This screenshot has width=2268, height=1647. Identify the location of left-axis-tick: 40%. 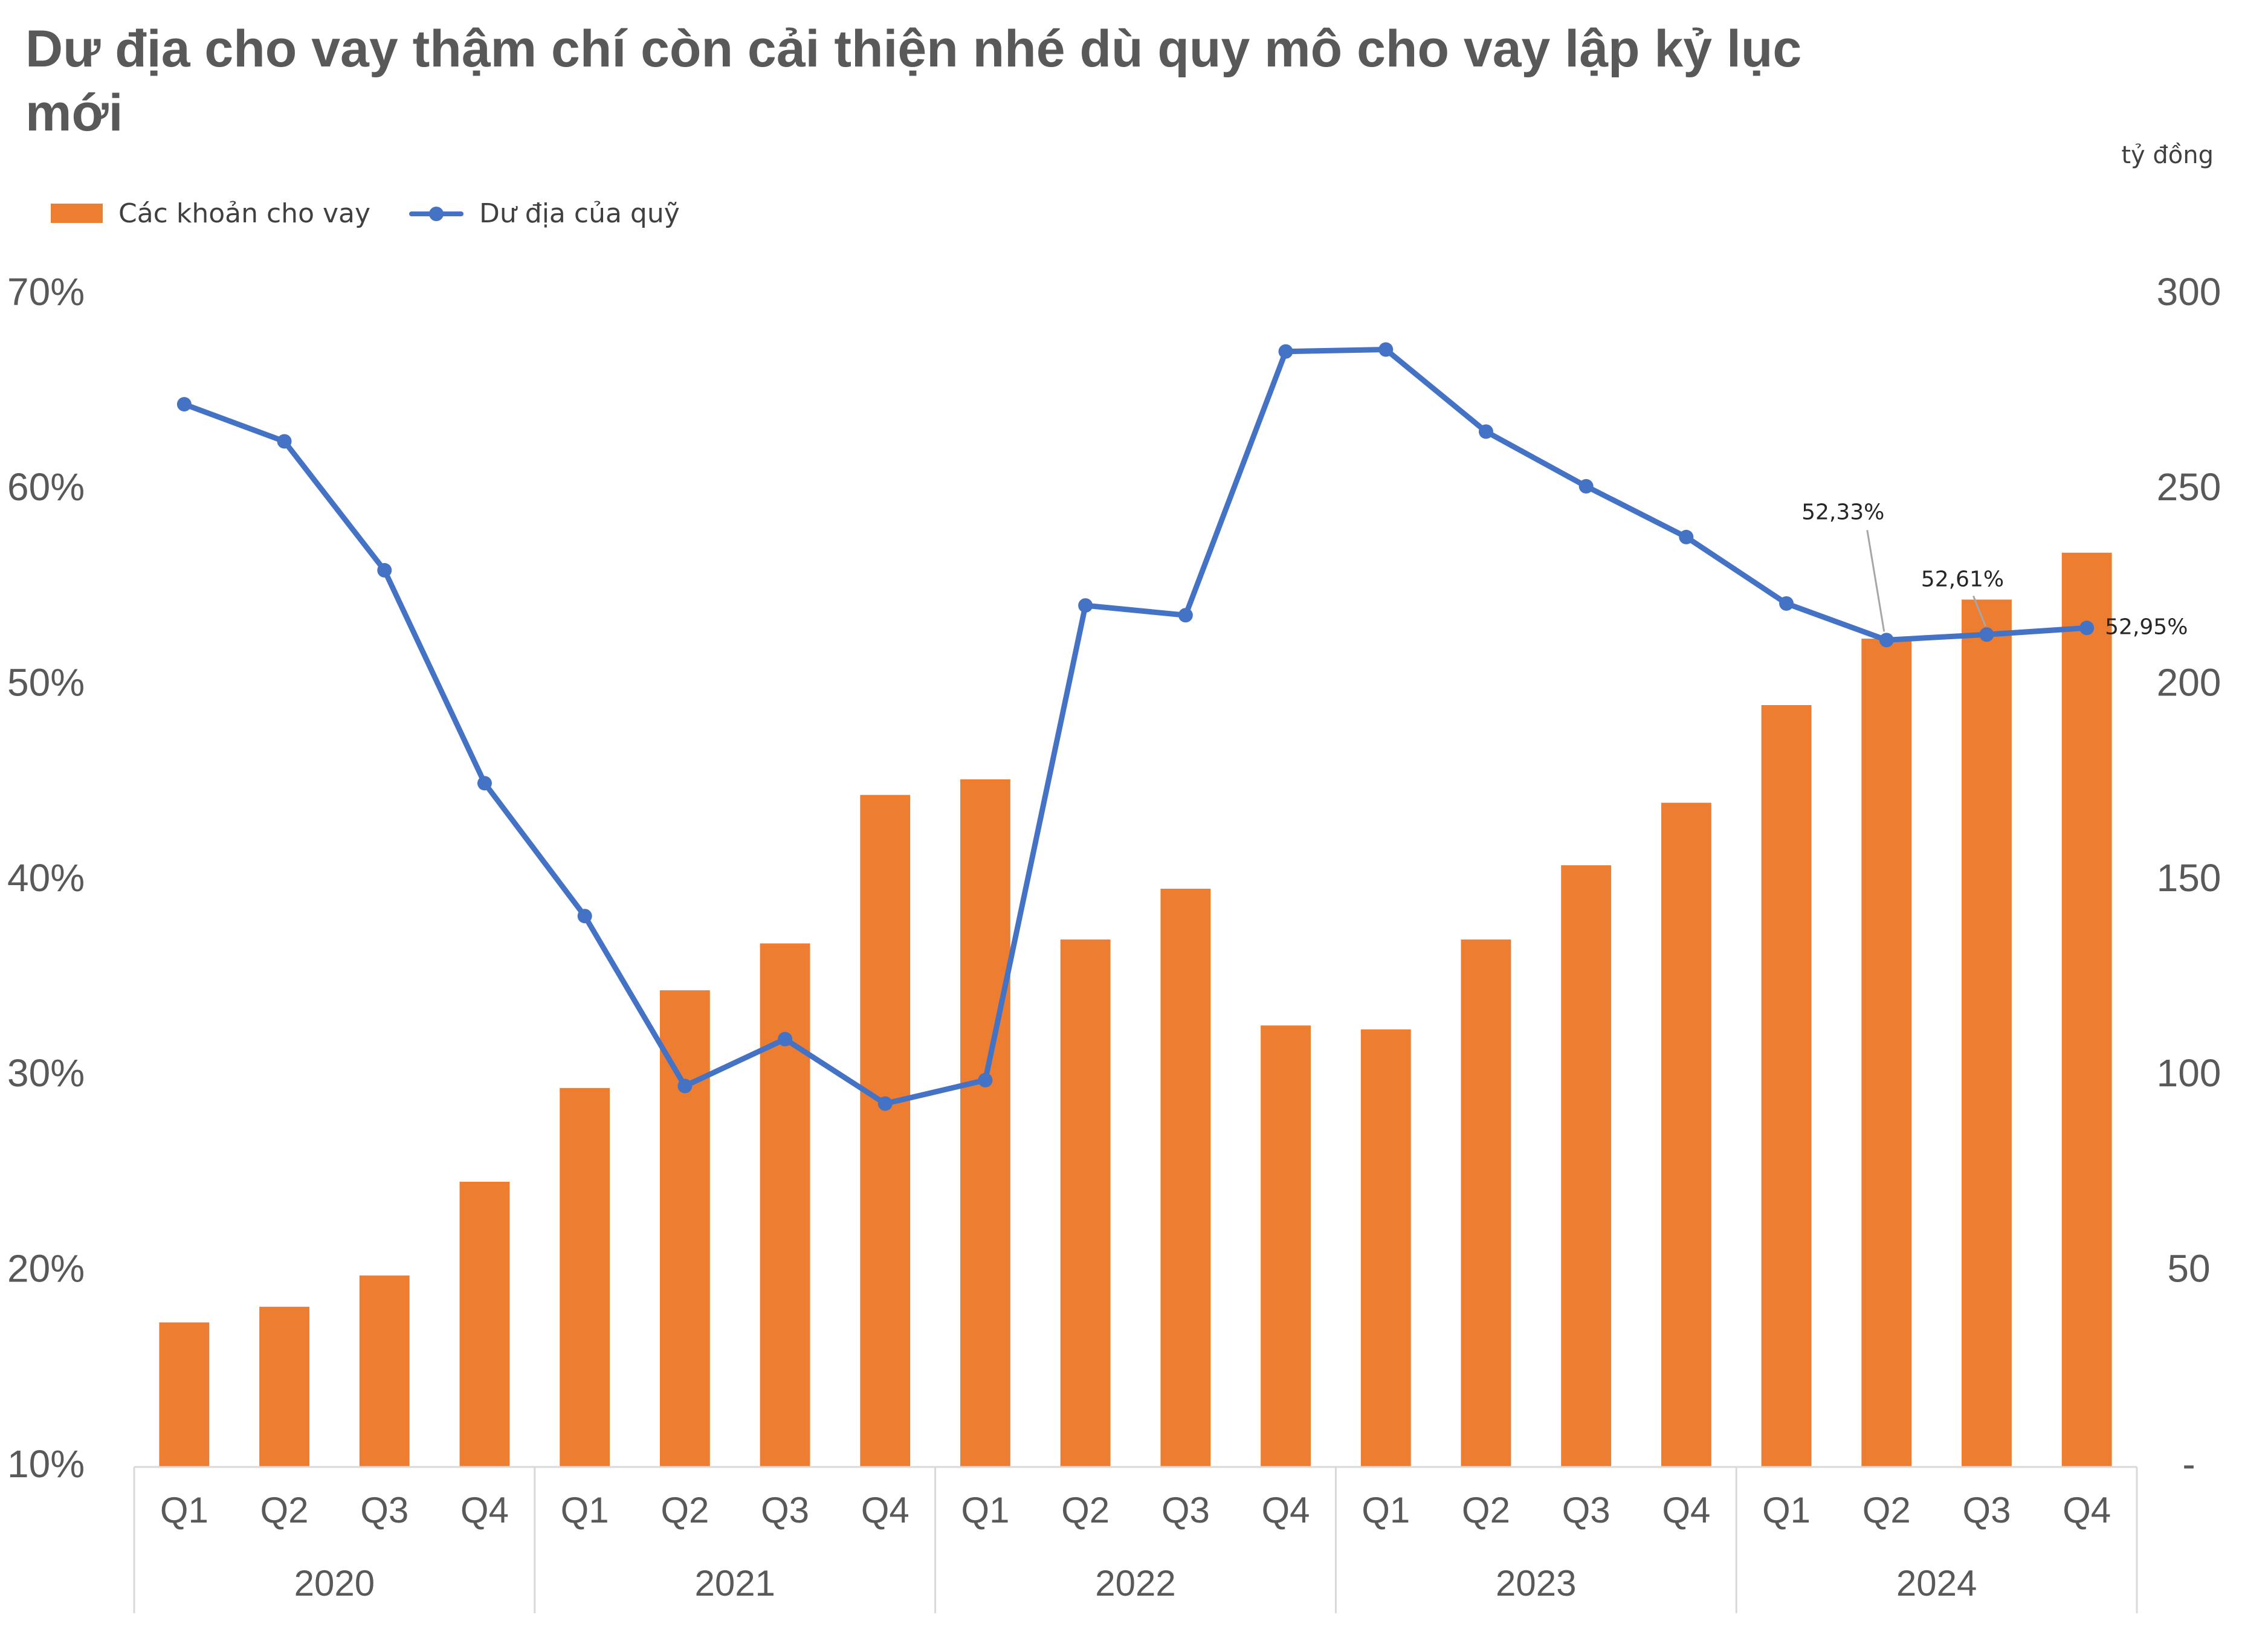
(46, 878).